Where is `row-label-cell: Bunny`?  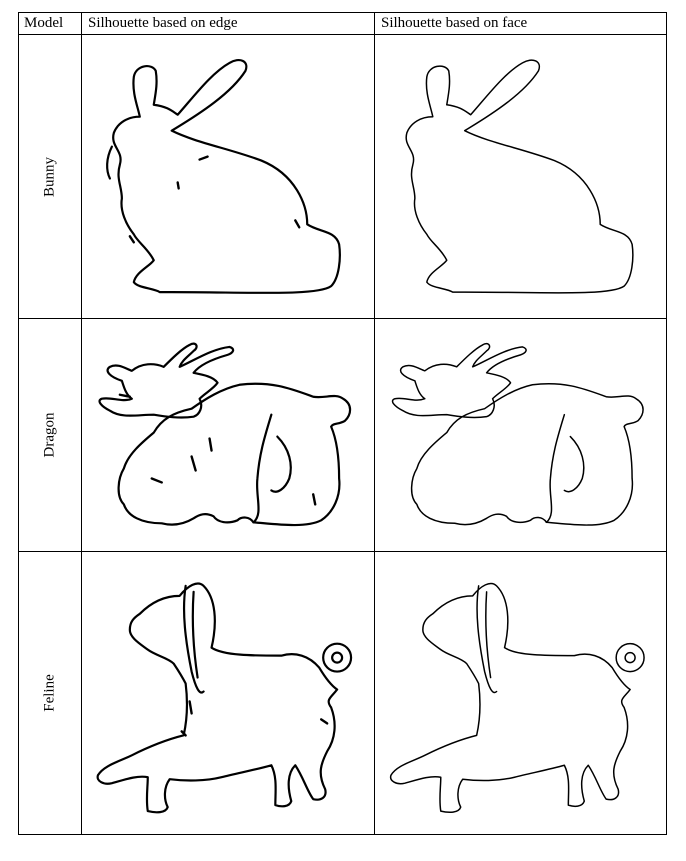
row-label-cell: Bunny is located at coordinates (50, 176).